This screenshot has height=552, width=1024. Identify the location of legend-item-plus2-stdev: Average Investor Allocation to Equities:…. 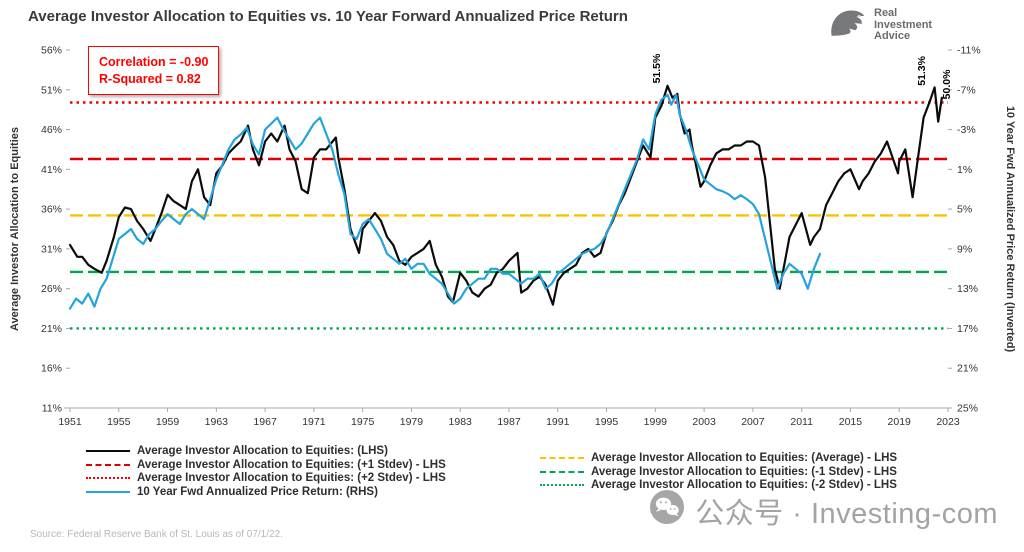
(266, 479).